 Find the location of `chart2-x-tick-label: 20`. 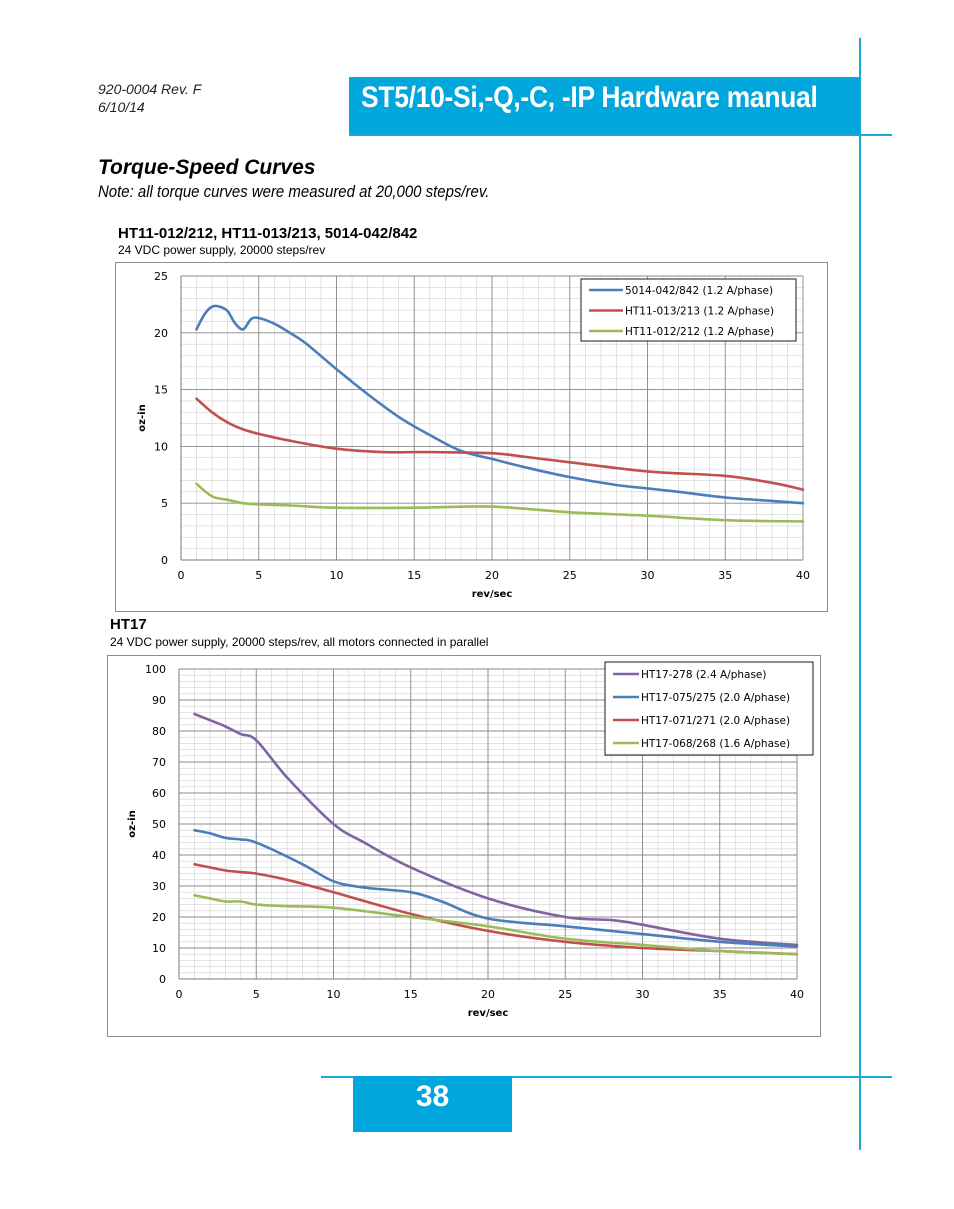

chart2-x-tick-label: 20 is located at coordinates (488, 994).